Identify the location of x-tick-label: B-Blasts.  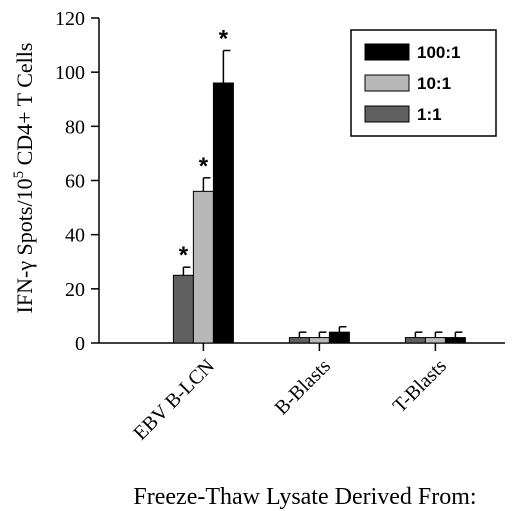
(303, 387).